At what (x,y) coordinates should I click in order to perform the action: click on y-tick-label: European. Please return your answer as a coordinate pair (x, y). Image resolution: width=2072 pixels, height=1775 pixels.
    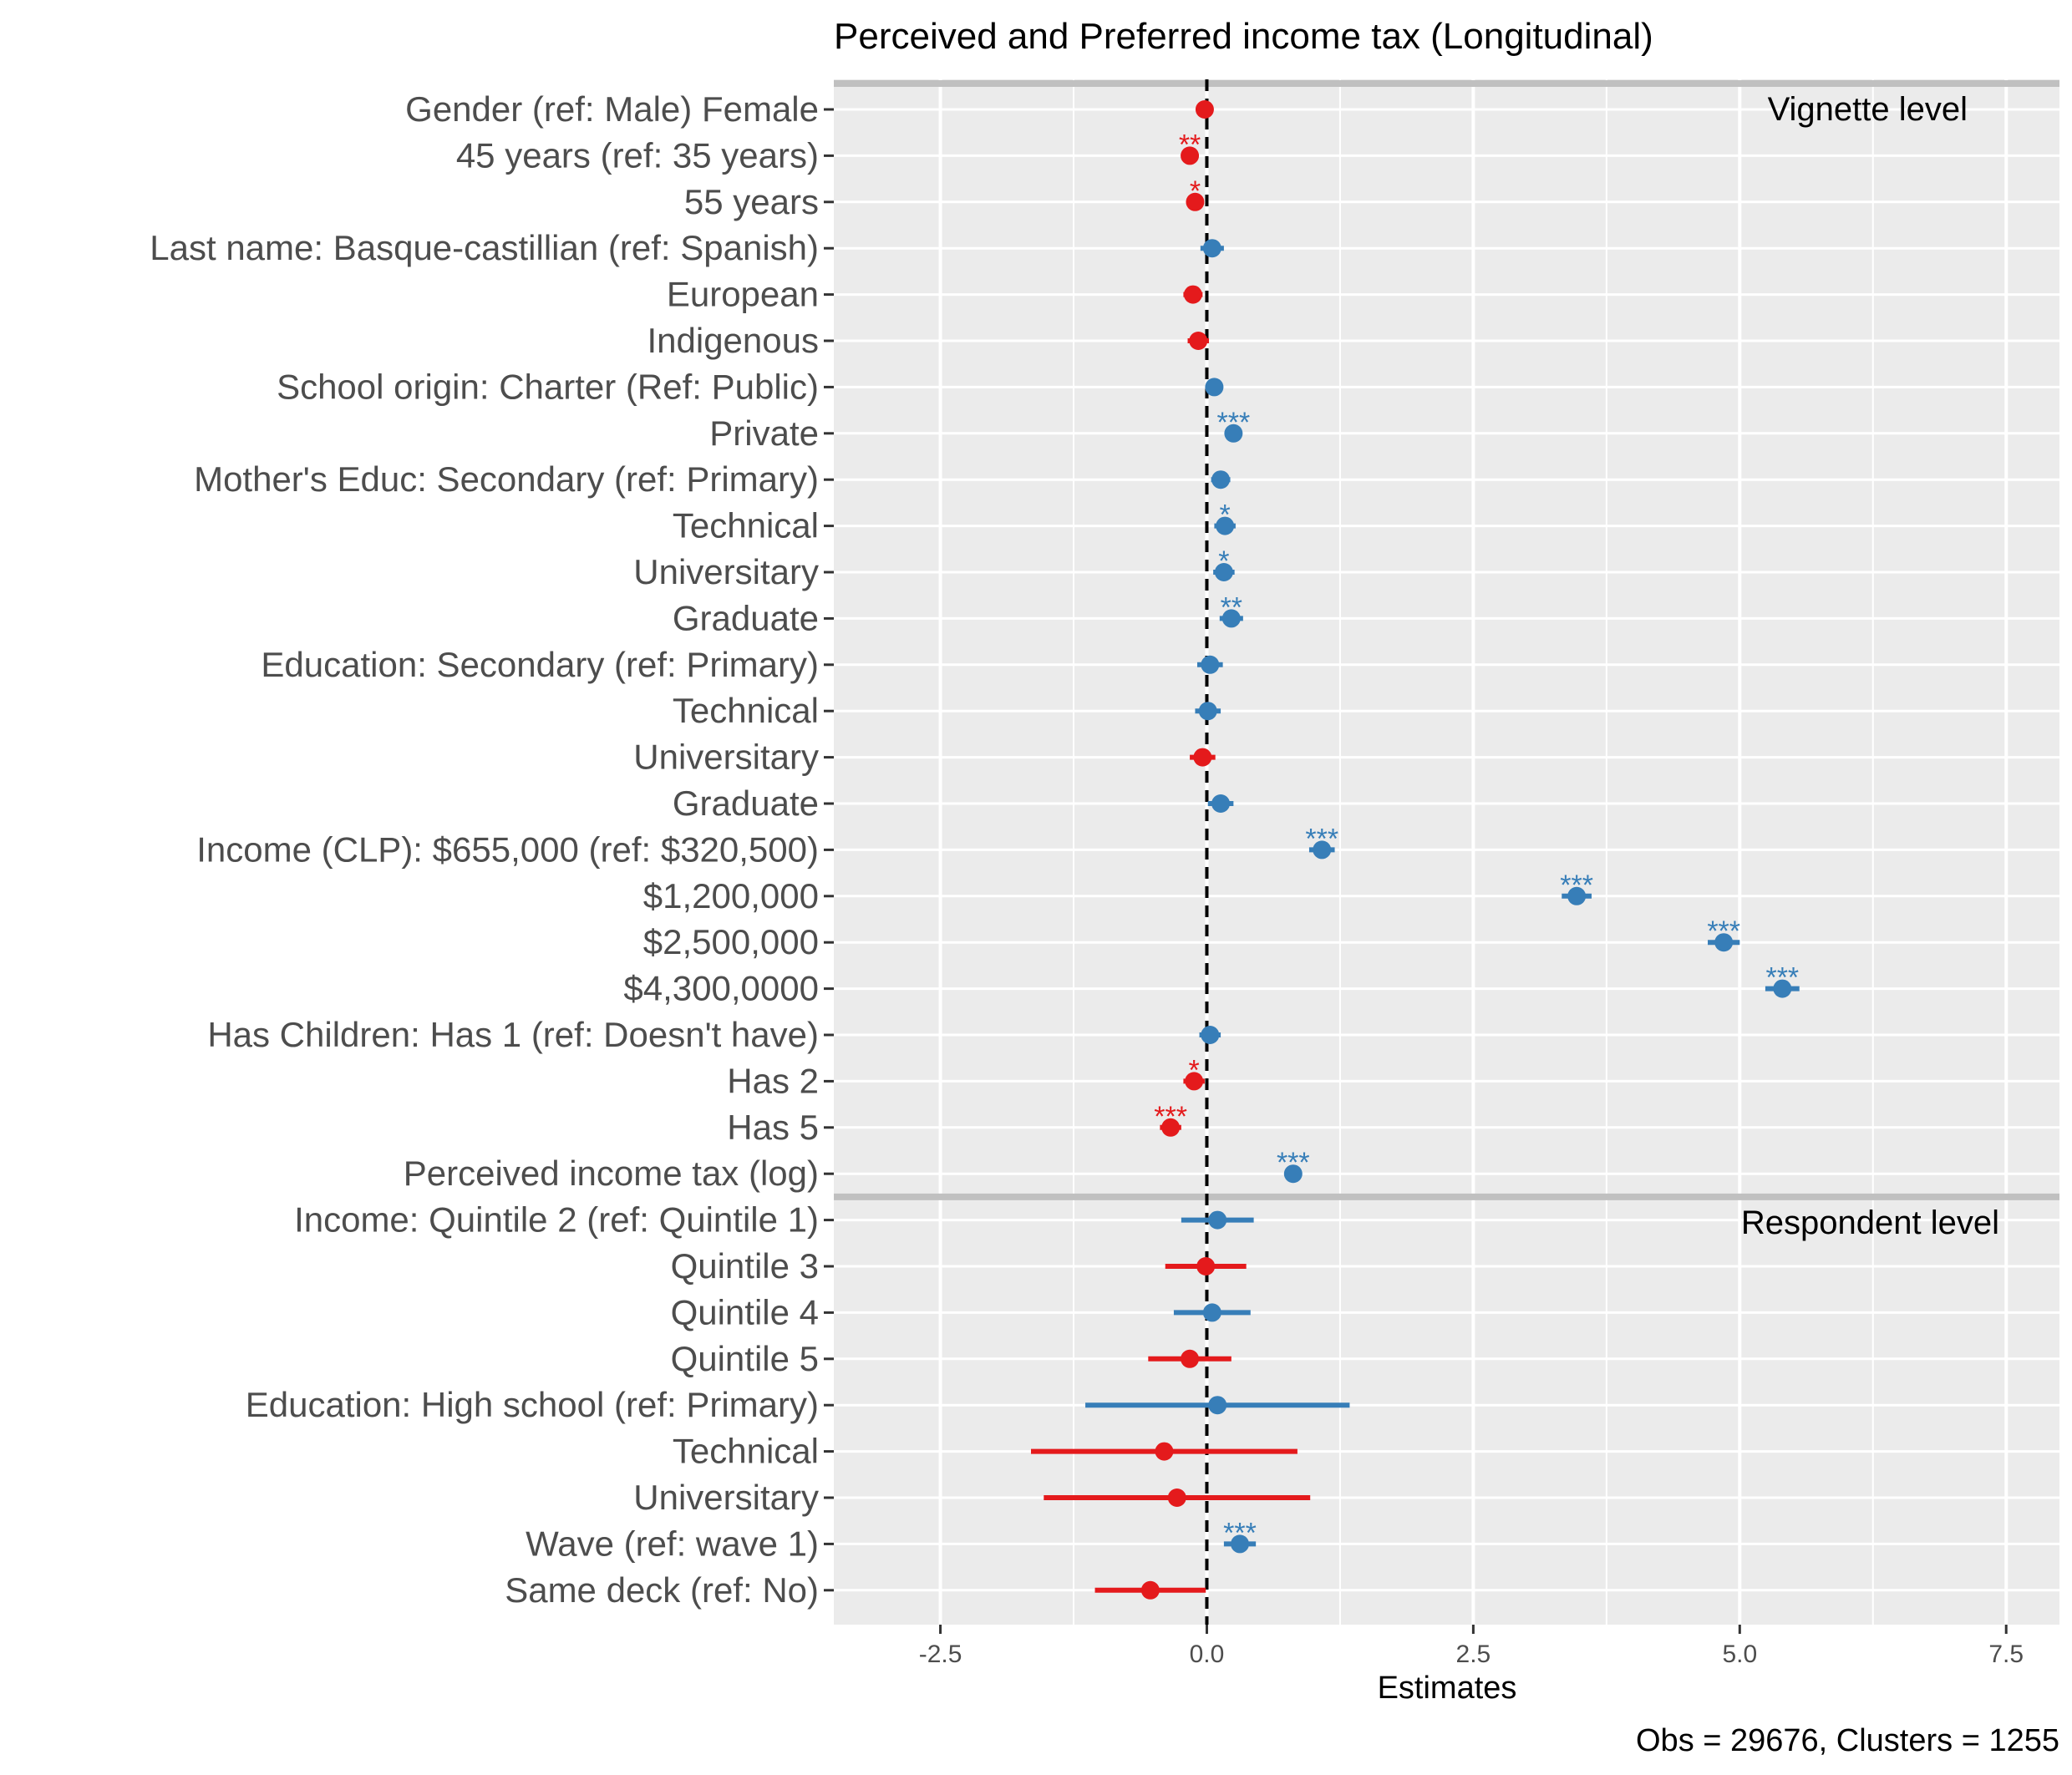
    Looking at the image, I should click on (743, 294).